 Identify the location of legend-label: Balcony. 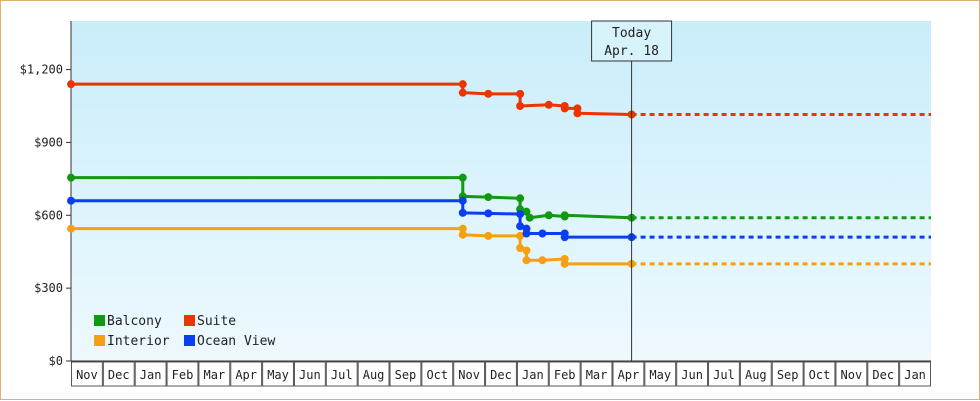
(134, 321).